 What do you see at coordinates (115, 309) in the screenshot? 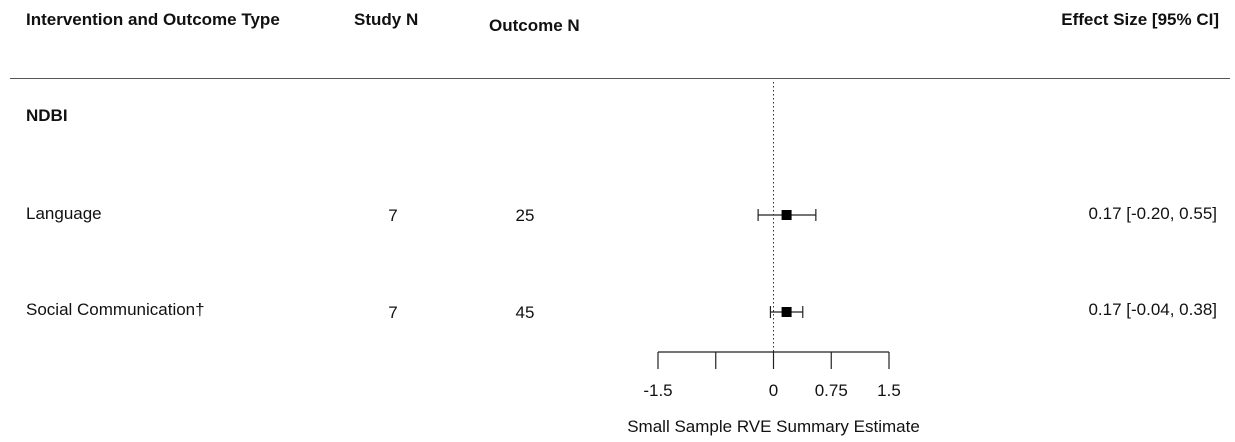
I see `row-label-social-communication: Social Communication†` at bounding box center [115, 309].